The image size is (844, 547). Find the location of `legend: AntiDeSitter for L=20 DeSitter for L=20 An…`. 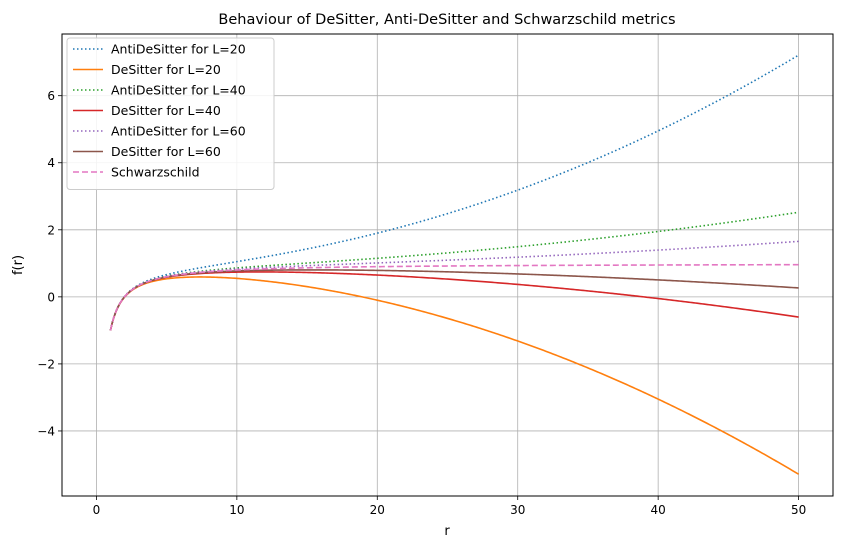

legend: AntiDeSitter for L=20 DeSitter for L=20 An… is located at coordinates (170, 113).